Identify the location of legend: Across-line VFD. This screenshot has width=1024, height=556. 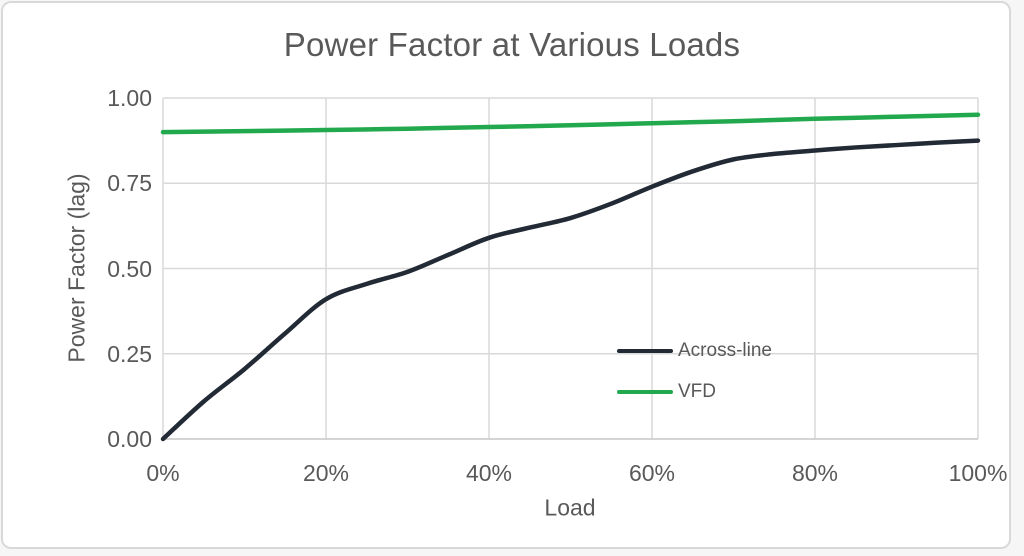
(694, 371).